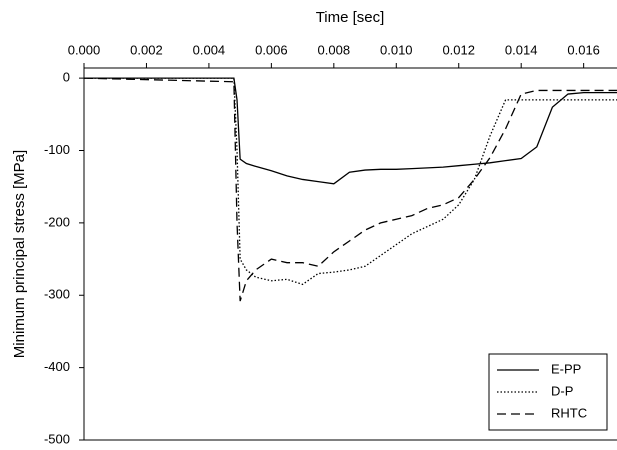  Describe the element at coordinates (569, 412) in the screenshot. I see `legend-label: RHTC` at that location.